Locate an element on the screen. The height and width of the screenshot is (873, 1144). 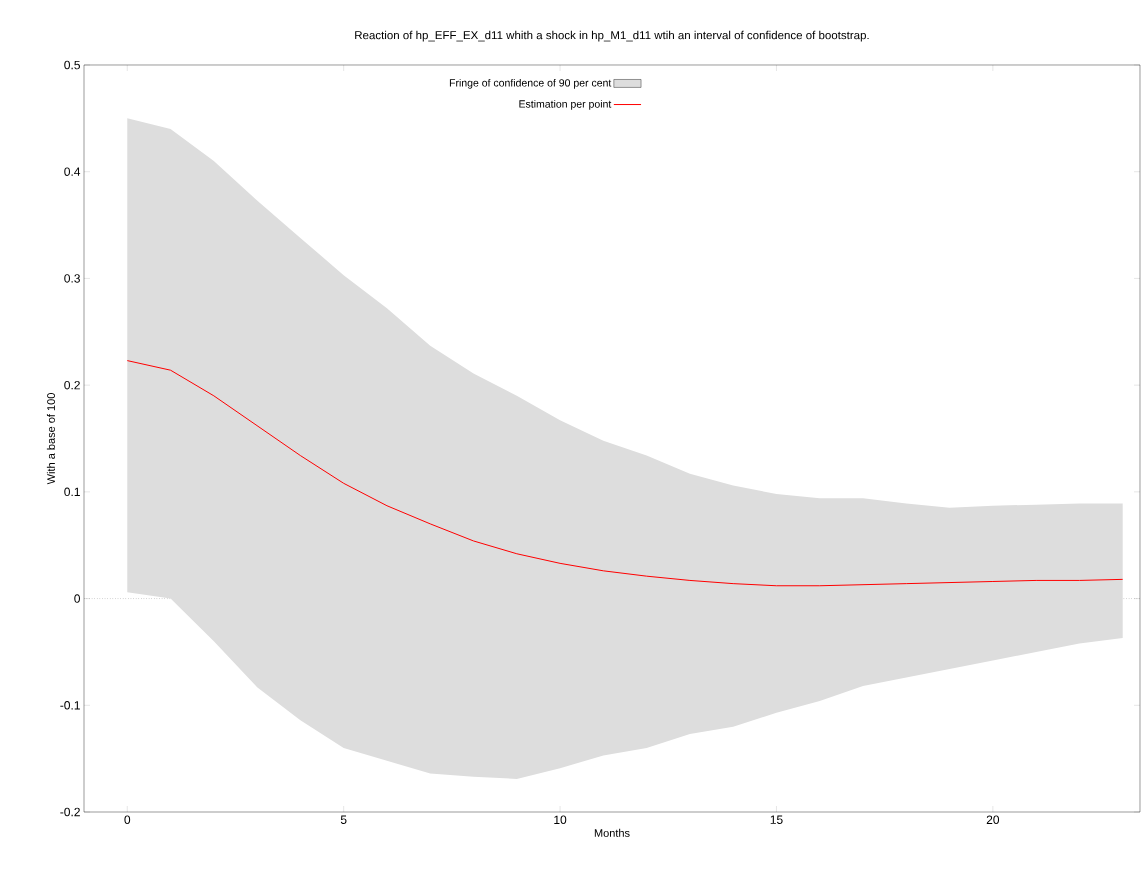
y-tick-label: 0.3 is located at coordinates (72, 278).